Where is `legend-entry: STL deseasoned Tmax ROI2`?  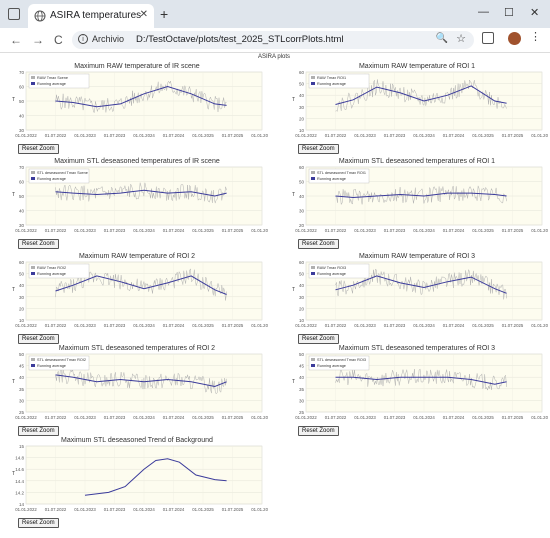
legend-entry: STL deseasoned Tmax ROI2 is located at coordinates (61, 360).